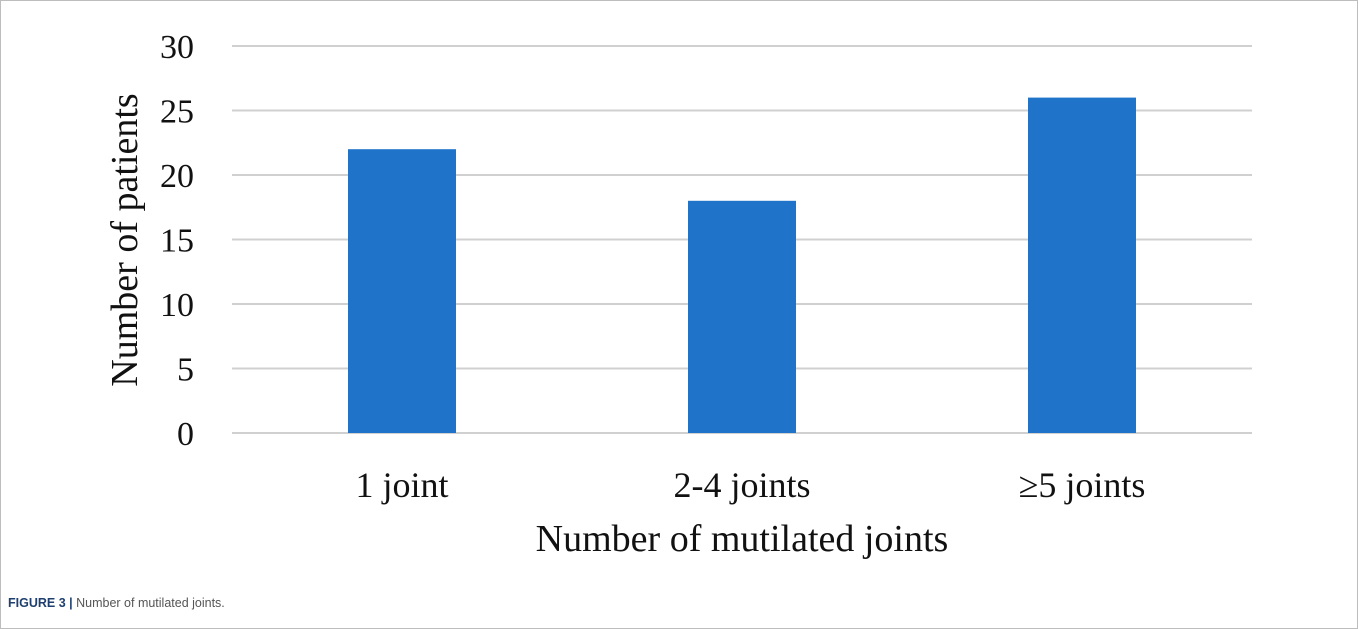  What do you see at coordinates (177, 47) in the screenshot?
I see `y-tick-label: 30` at bounding box center [177, 47].